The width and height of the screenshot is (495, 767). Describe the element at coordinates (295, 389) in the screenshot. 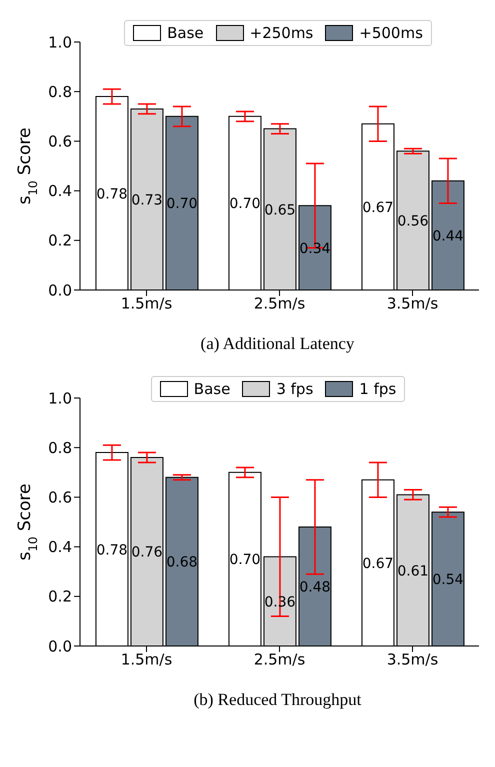

I see `legend-label: 3 fps` at that location.